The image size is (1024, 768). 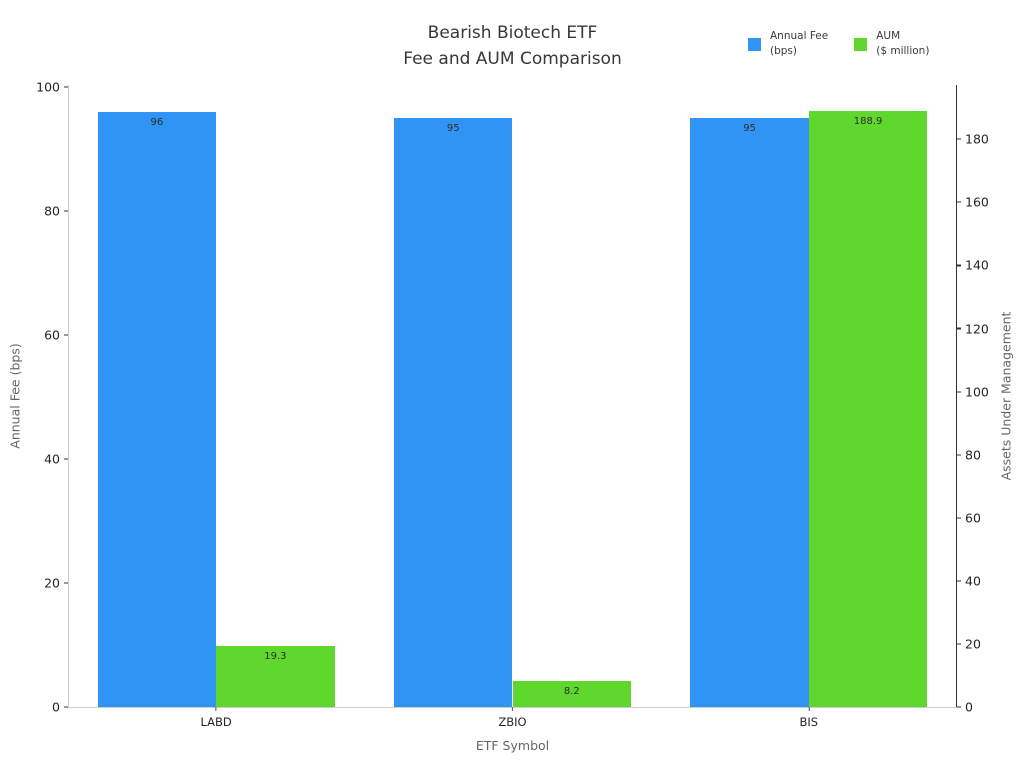 I want to click on bar-value-label-aum-BIS: 188.9, so click(x=868, y=122).